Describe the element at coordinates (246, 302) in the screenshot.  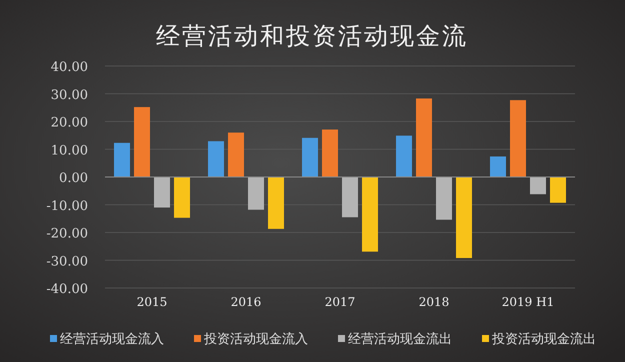
I see `x-tick-label: 2016` at that location.